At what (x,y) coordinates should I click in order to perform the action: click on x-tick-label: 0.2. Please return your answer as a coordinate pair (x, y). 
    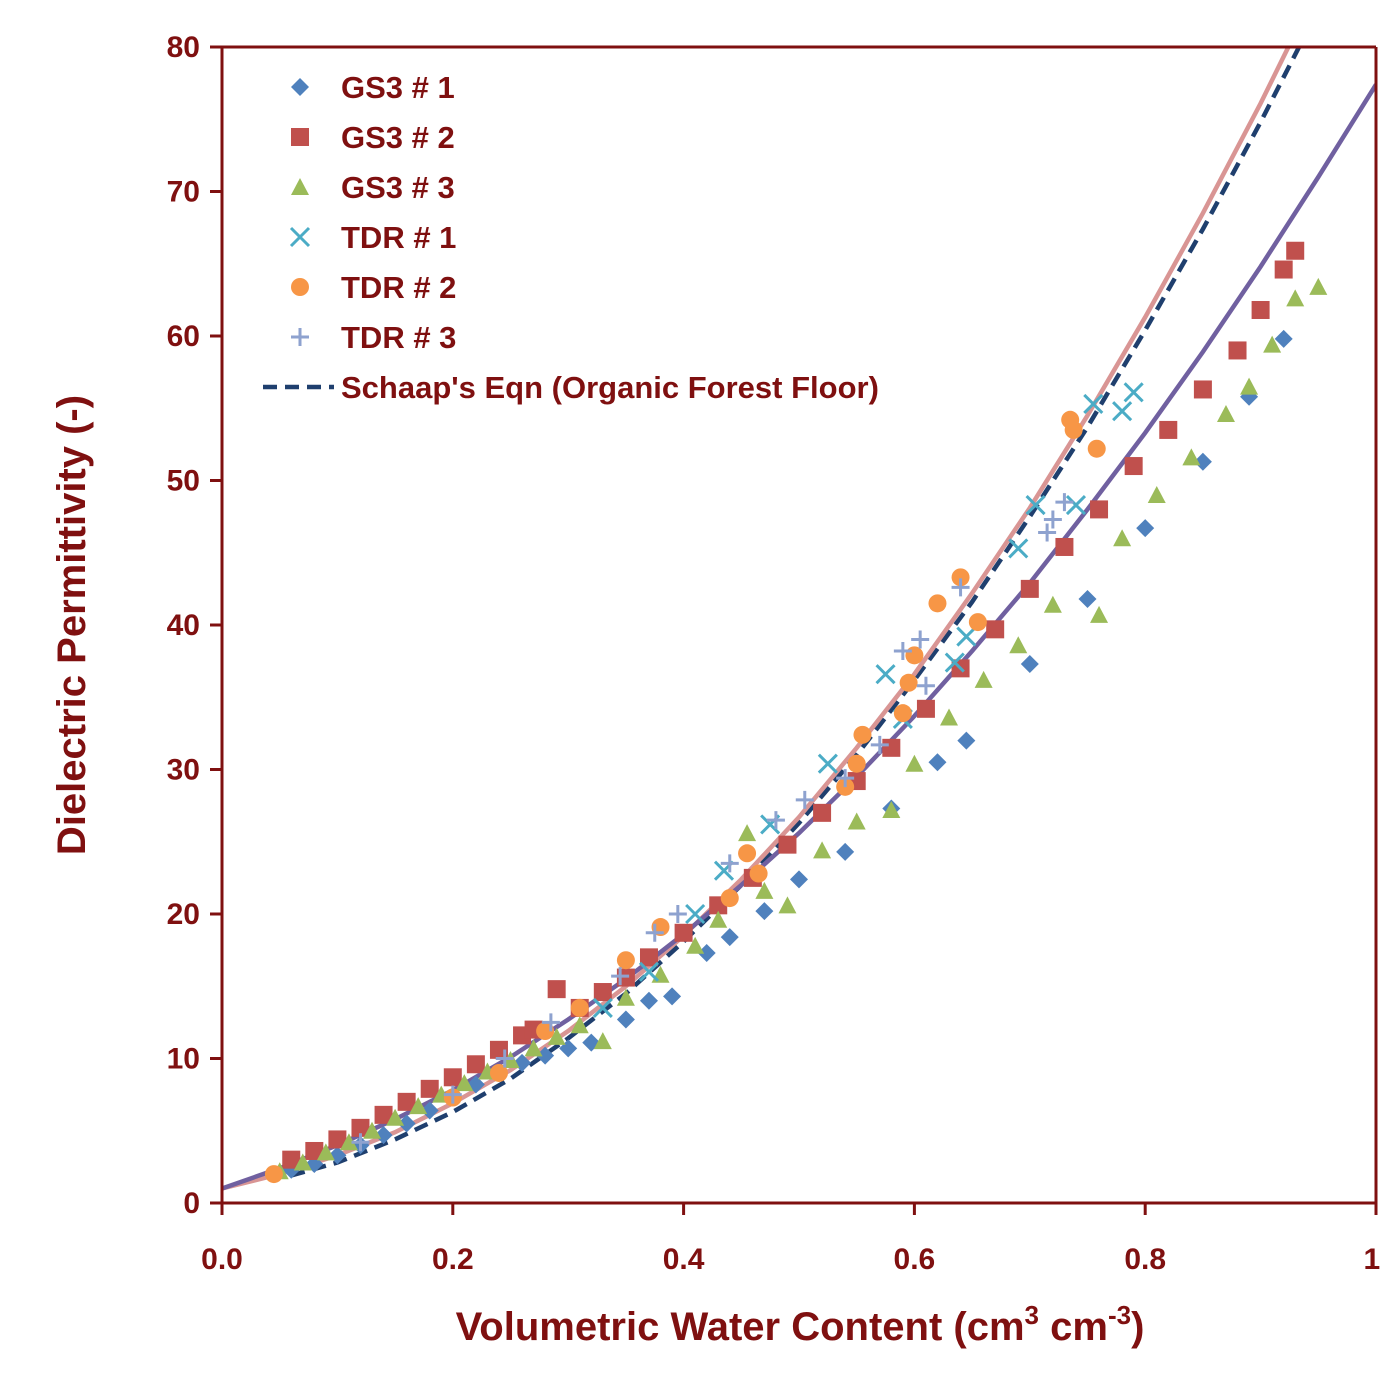
    Looking at the image, I should click on (453, 1259).